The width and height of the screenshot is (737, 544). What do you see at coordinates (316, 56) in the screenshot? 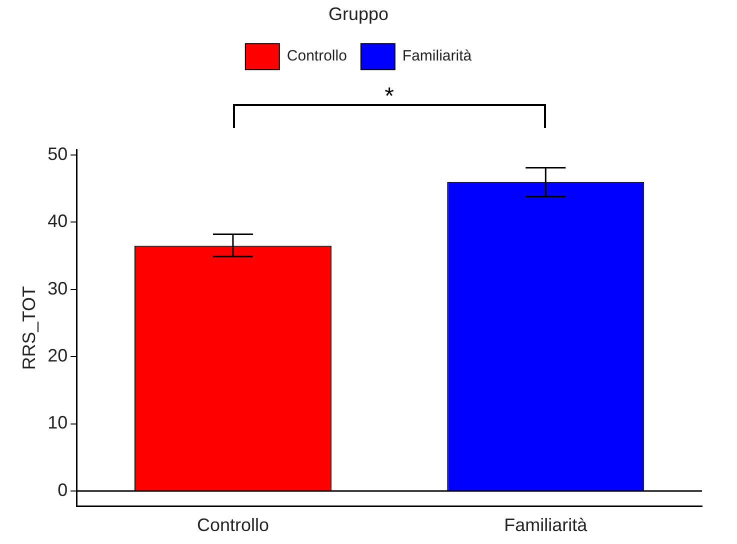
I see `legend-label: Controllo` at bounding box center [316, 56].